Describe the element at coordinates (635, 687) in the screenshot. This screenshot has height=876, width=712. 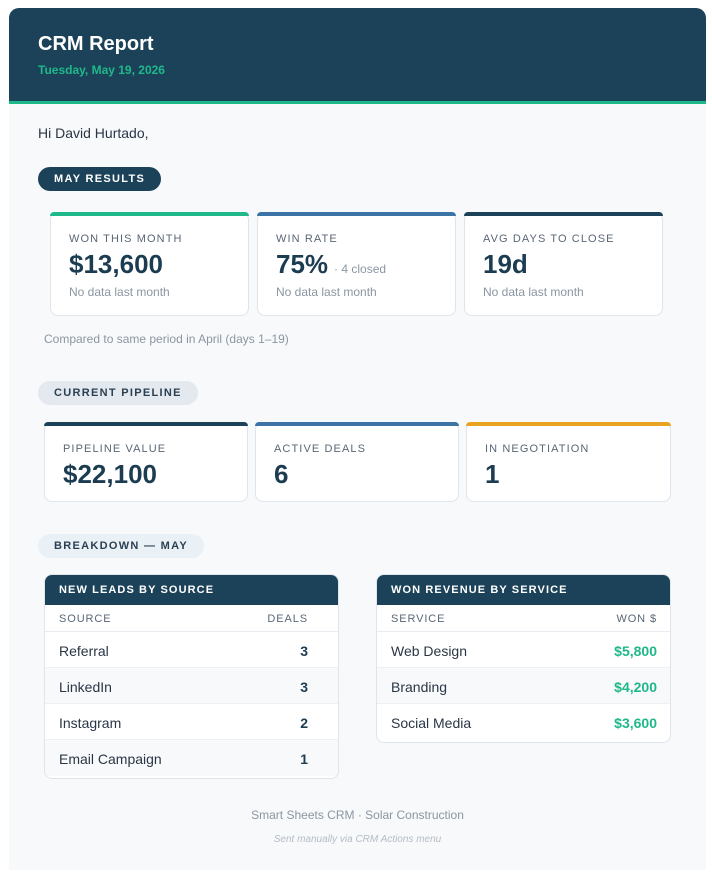
I see `won-amount: $4,200` at that location.